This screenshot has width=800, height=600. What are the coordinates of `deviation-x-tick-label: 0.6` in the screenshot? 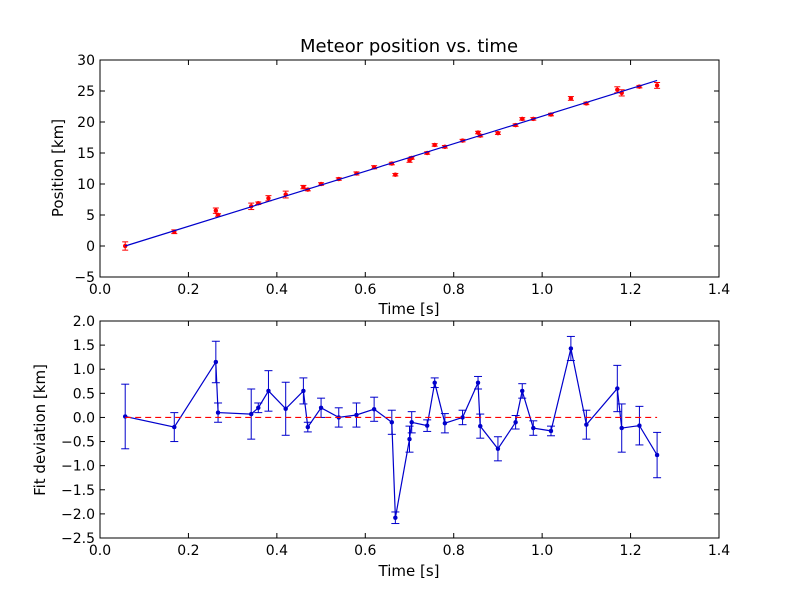 It's located at (365, 551).